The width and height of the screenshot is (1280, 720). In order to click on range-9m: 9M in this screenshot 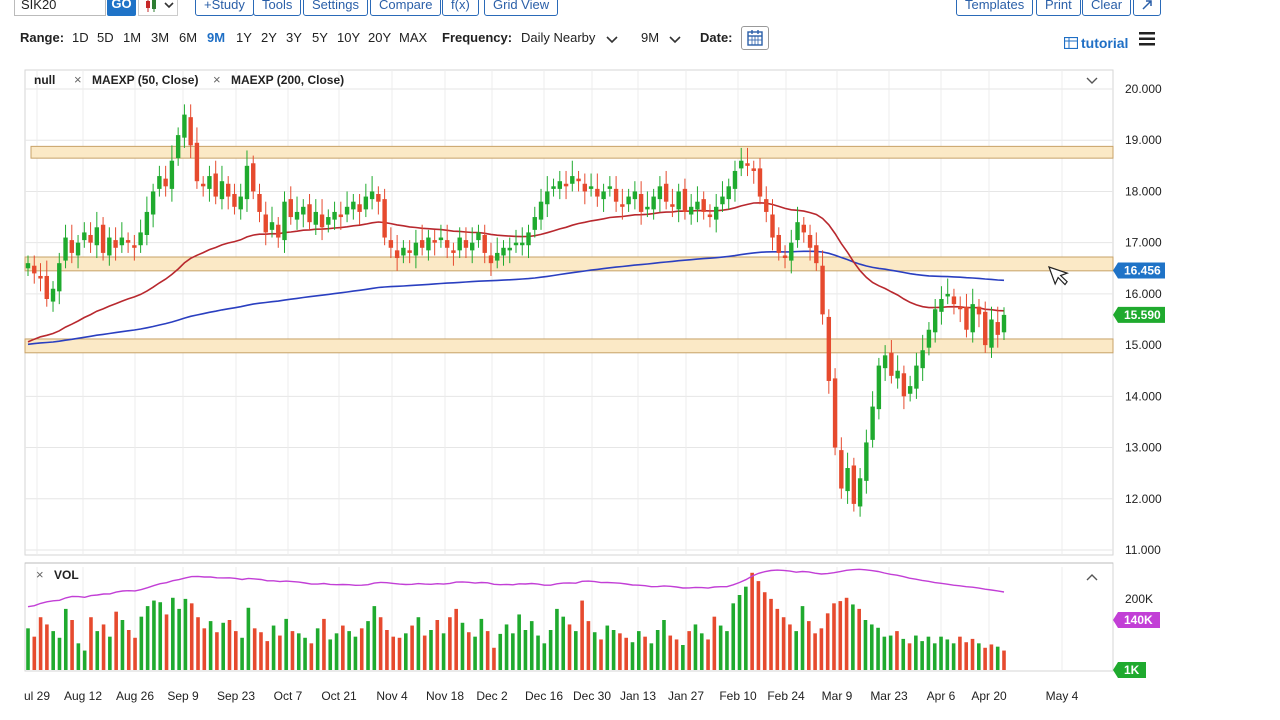, I will do `click(216, 37)`.